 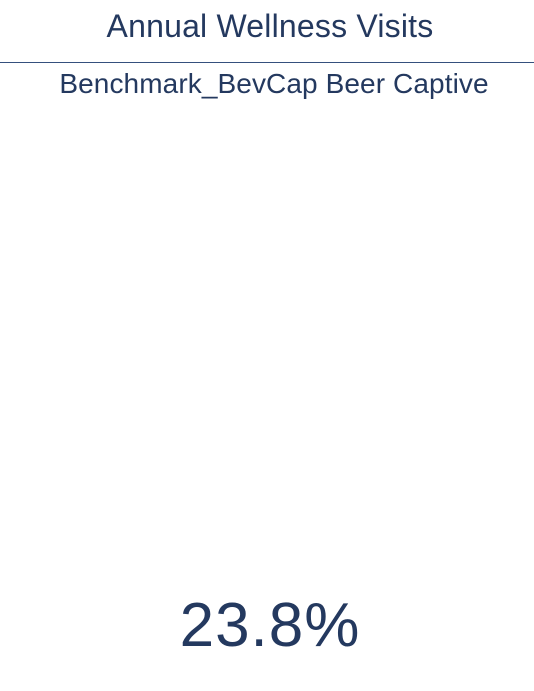 What do you see at coordinates (270, 26) in the screenshot?
I see `card-title: Annual Wellness Visits` at bounding box center [270, 26].